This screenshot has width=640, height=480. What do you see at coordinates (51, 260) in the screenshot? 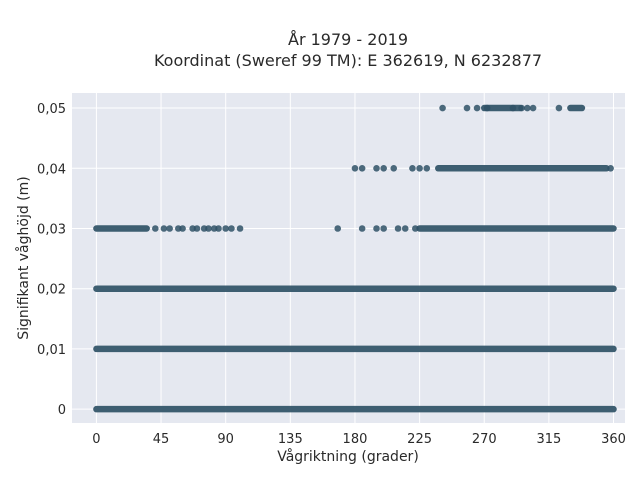
I see `y-tick-labels: 0 0,01 0,02 0,03 0,04 0,05` at bounding box center [51, 260].